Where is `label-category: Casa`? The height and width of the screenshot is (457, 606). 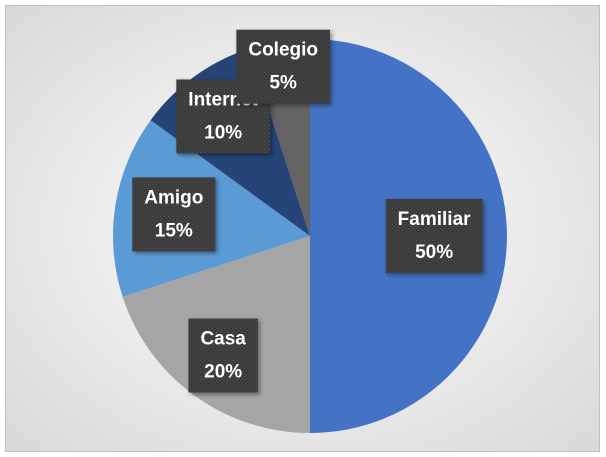 label-category: Casa is located at coordinates (223, 339).